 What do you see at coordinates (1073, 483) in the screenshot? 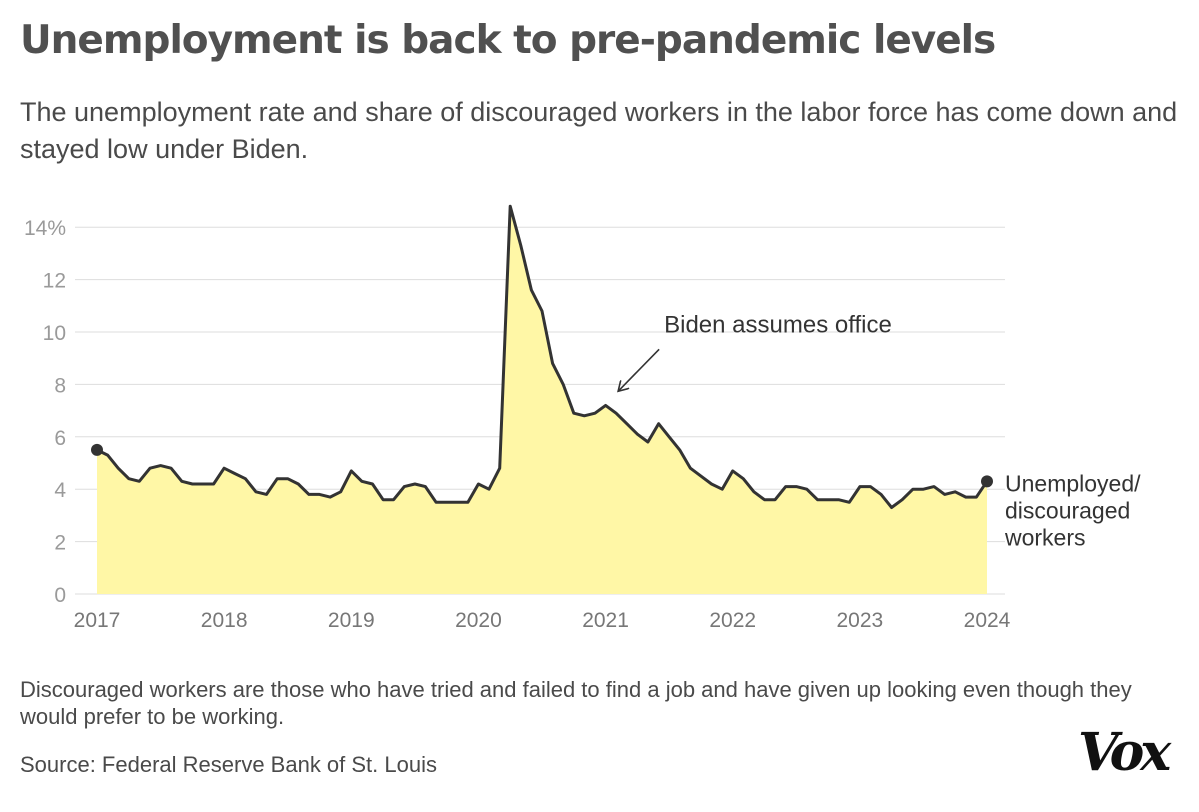
I see `series-label-line: Unemployed/` at bounding box center [1073, 483].